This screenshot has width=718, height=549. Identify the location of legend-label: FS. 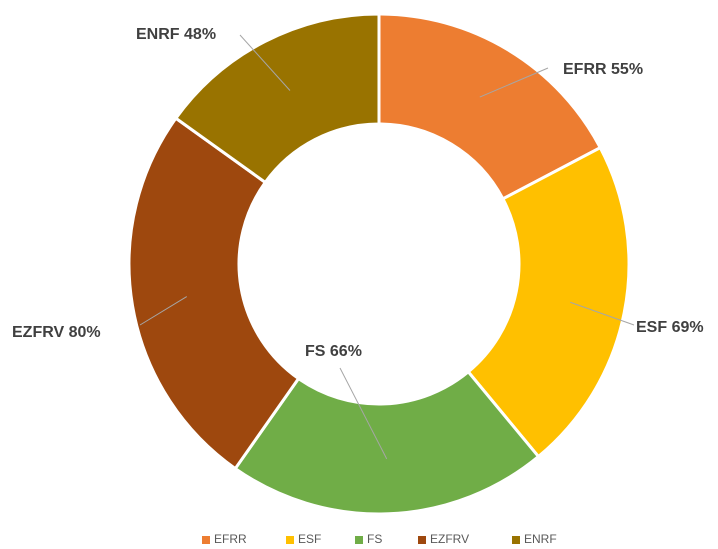
(374, 539).